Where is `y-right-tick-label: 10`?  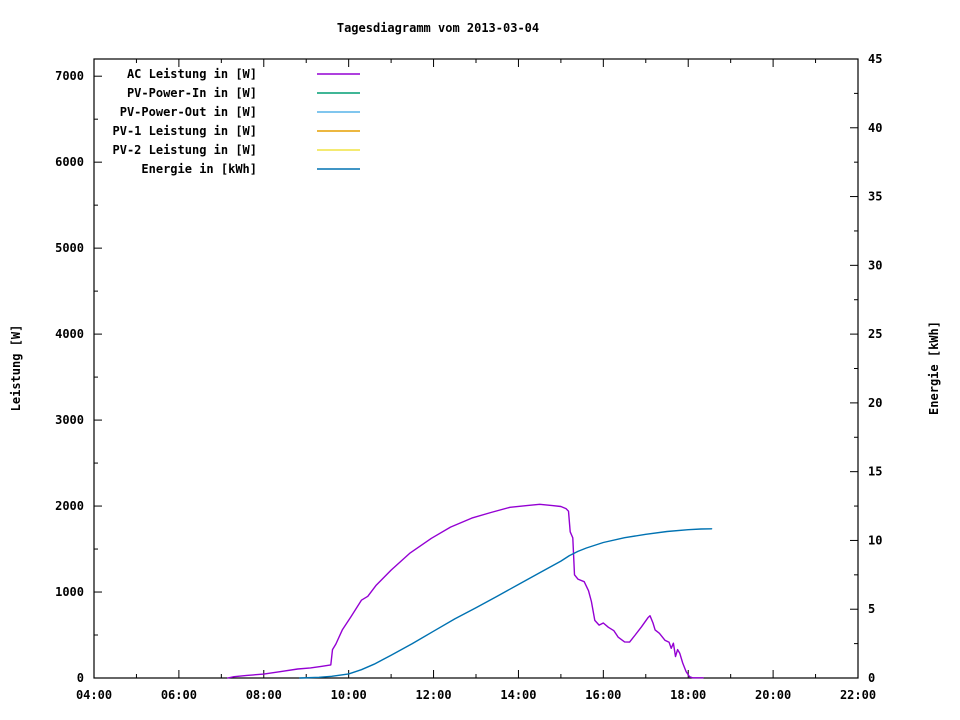 y-right-tick-label: 10 is located at coordinates (875, 540).